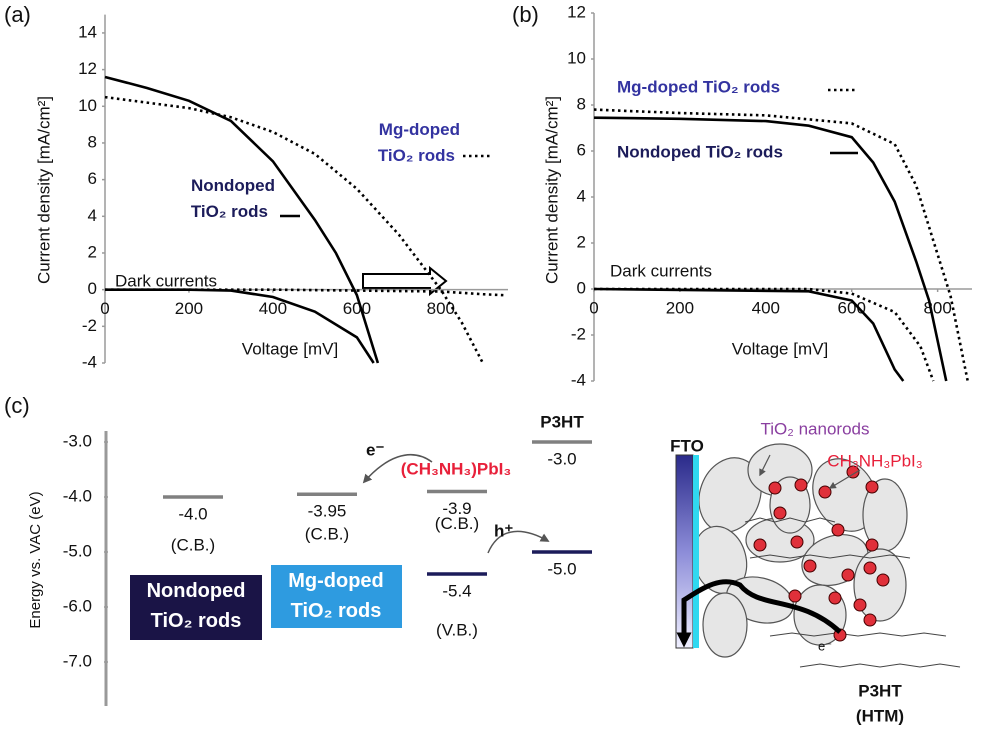 This screenshot has width=981, height=729. I want to click on y-tick-label: -7.0, so click(77, 660).